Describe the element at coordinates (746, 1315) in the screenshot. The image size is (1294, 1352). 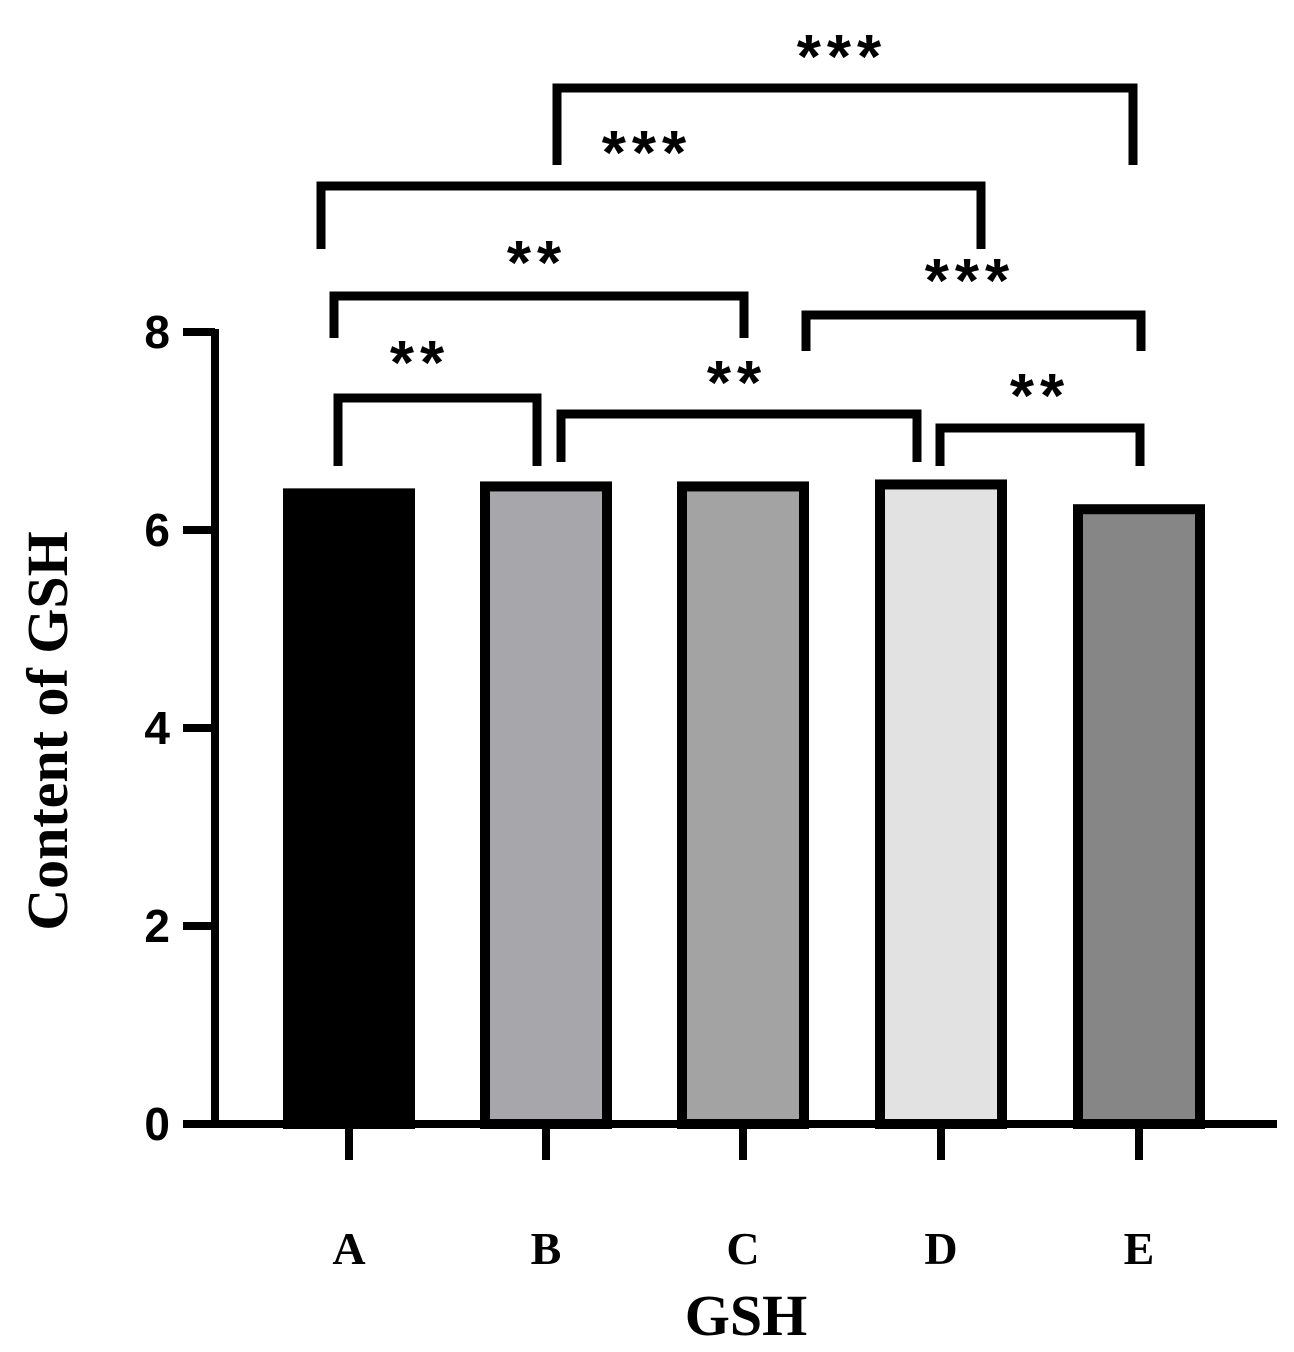
I see `x-axis-title: GSH` at that location.